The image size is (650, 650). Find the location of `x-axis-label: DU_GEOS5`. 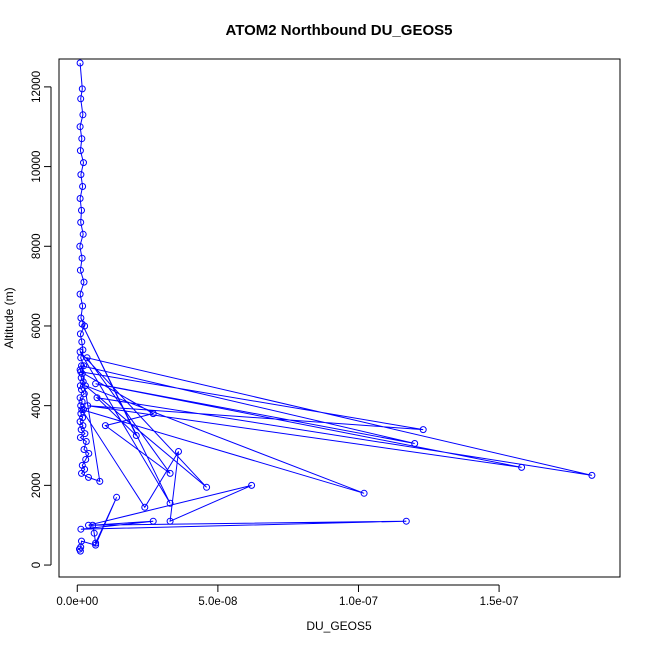

x-axis-label: DU_GEOS5 is located at coordinates (339, 626).